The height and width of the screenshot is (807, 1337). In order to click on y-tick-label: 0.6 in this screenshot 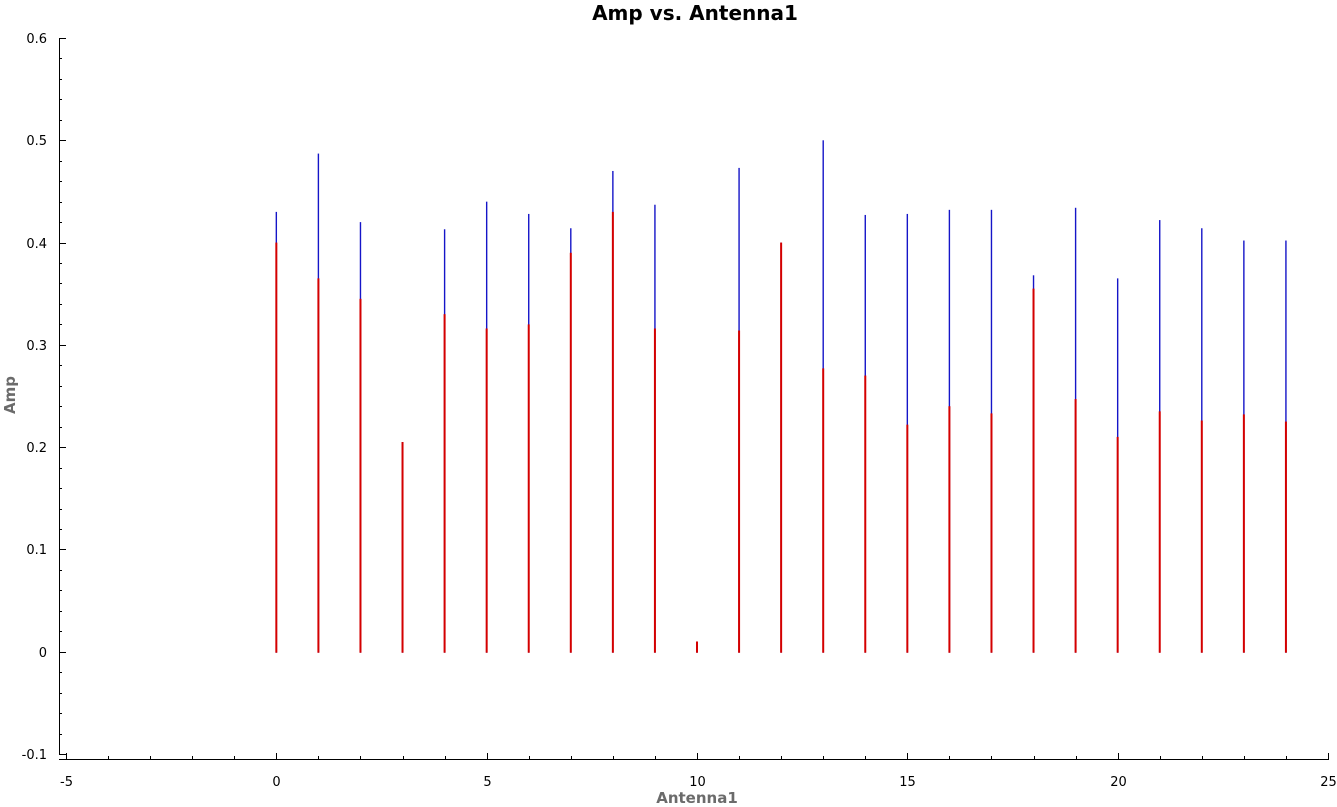, I will do `click(36, 39)`.